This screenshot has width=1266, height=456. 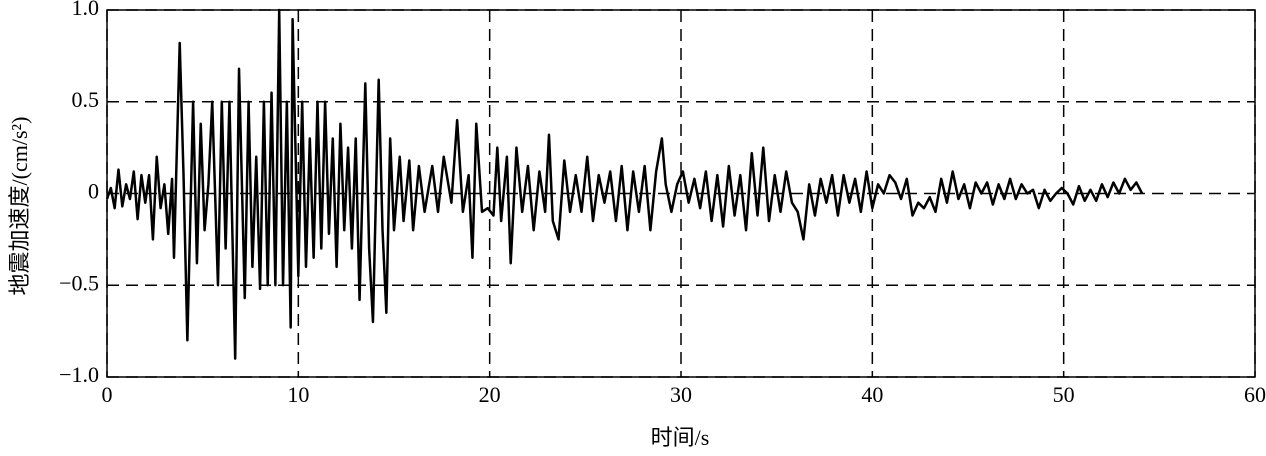 I want to click on y-tick-label: 0.5, so click(x=86, y=99).